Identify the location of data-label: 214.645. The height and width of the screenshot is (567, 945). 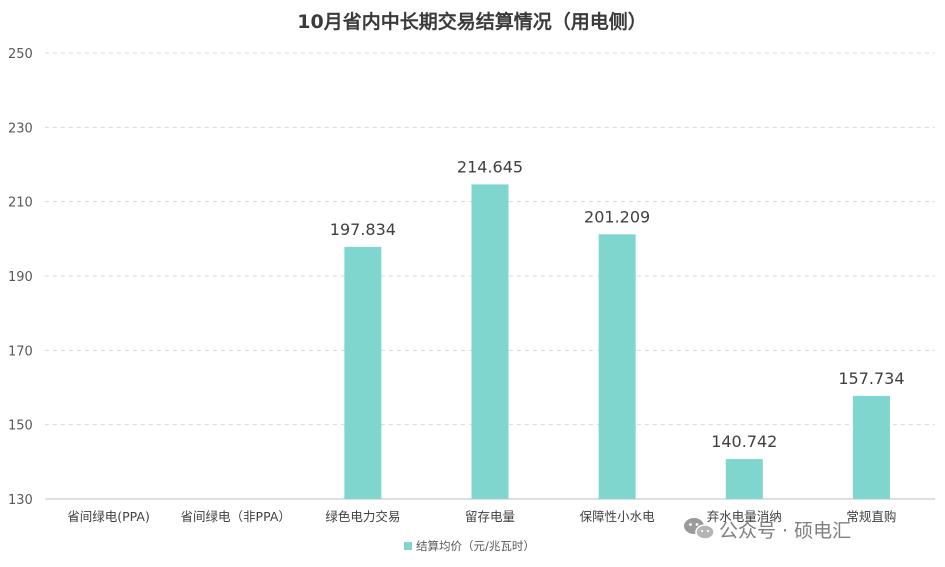
(490, 166).